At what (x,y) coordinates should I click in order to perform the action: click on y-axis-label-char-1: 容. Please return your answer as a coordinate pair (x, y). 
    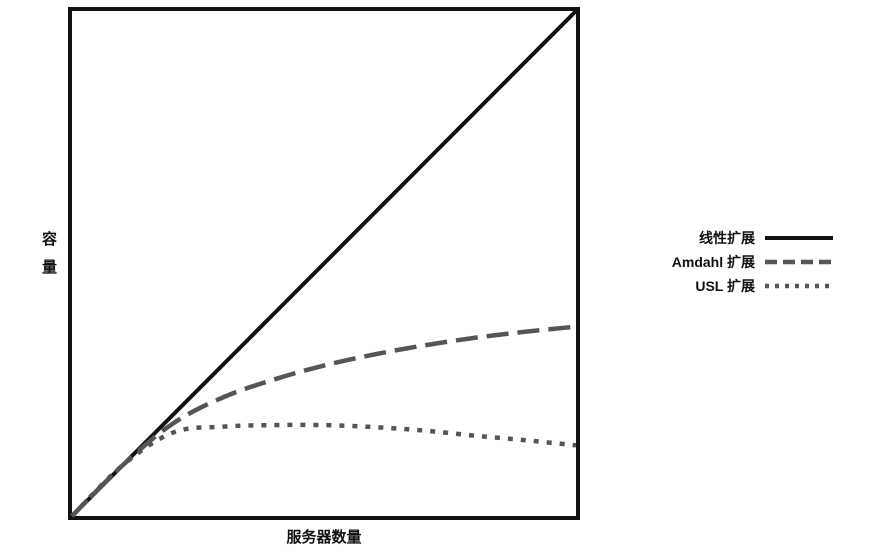
    Looking at the image, I should click on (50, 239).